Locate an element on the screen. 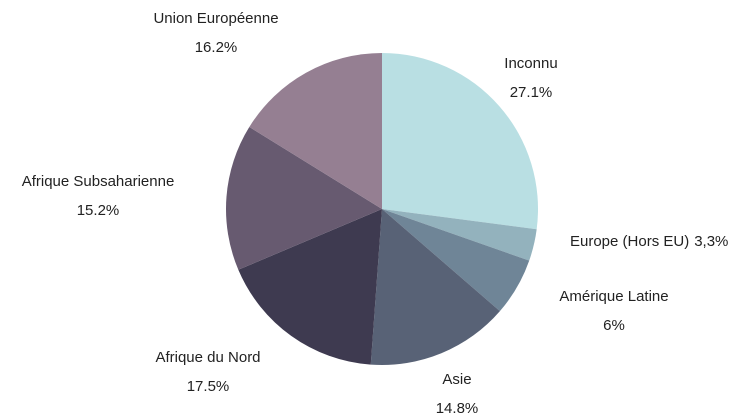  category-label: Amérique Latine is located at coordinates (613, 296).